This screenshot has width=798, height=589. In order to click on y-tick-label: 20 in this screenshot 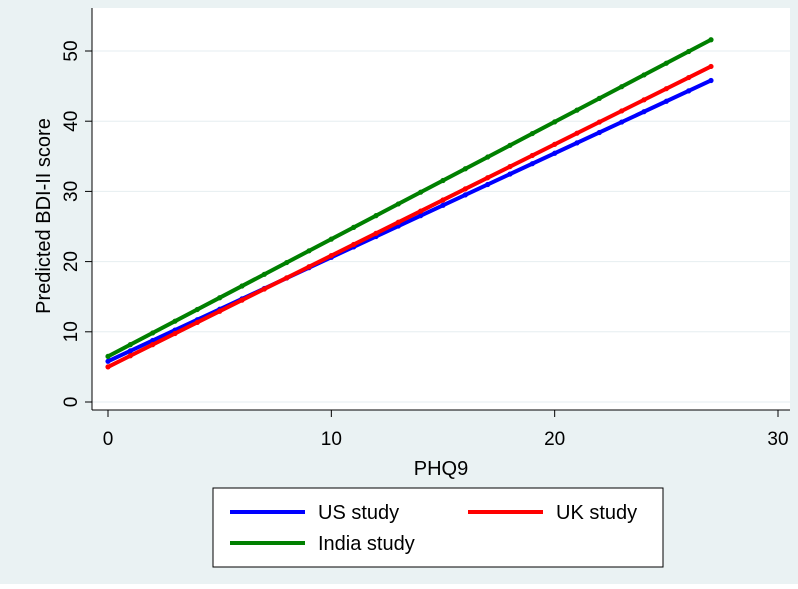, I will do `click(71, 261)`.